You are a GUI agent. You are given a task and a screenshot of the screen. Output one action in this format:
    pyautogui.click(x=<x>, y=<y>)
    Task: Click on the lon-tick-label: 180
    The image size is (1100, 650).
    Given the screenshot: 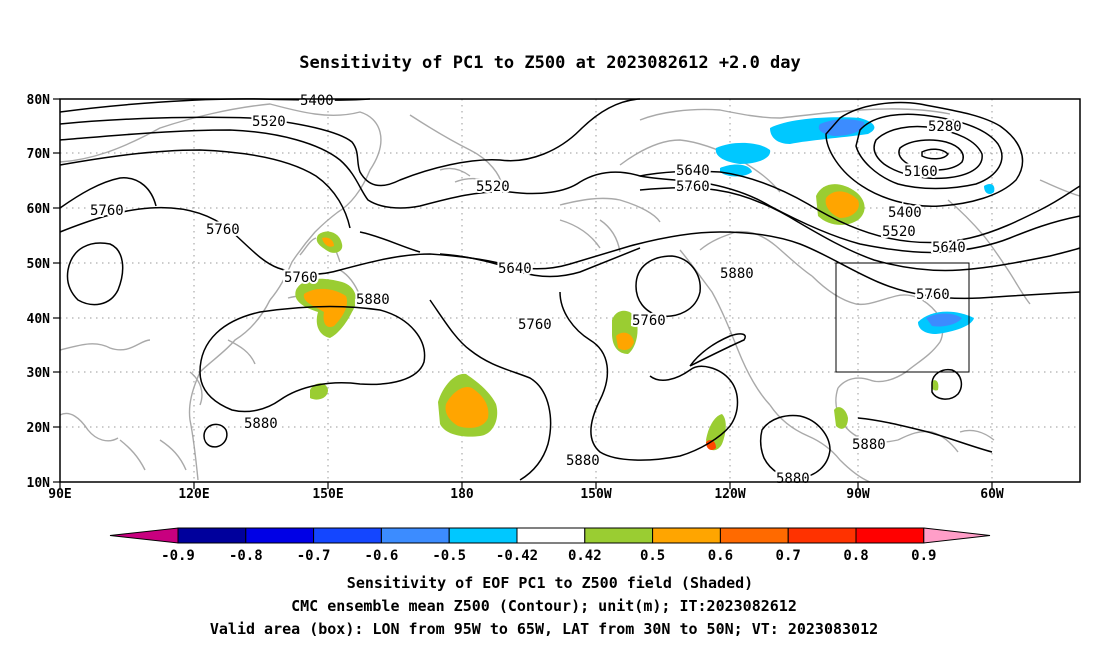 What is the action you would take?
    pyautogui.click(x=462, y=494)
    